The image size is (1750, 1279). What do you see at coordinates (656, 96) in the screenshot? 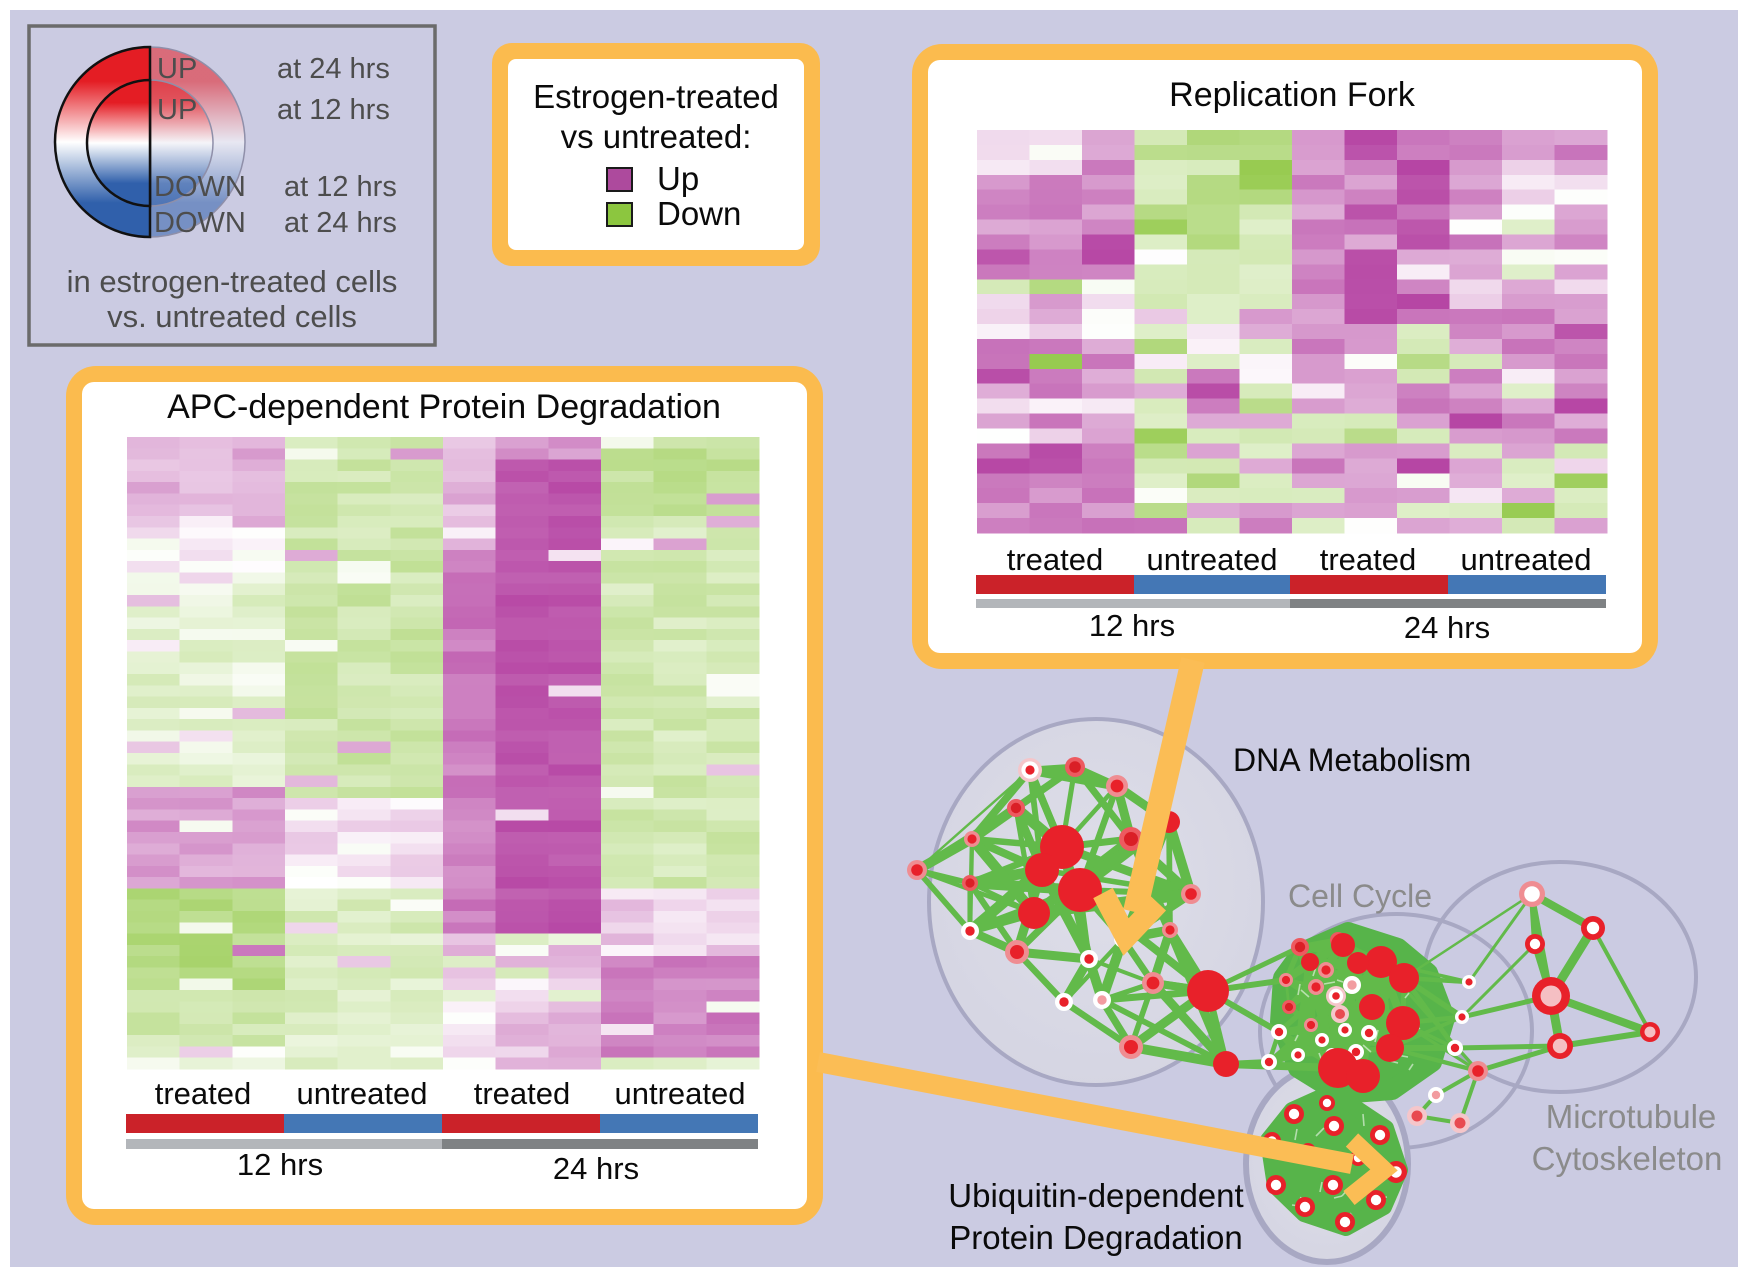
I see `svg-text: Estrogen-treated` at bounding box center [656, 96].